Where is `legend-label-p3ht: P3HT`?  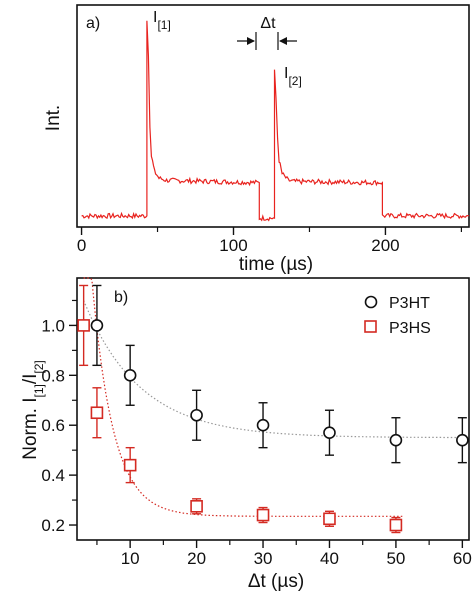 legend-label-p3ht: P3HT is located at coordinates (409, 303).